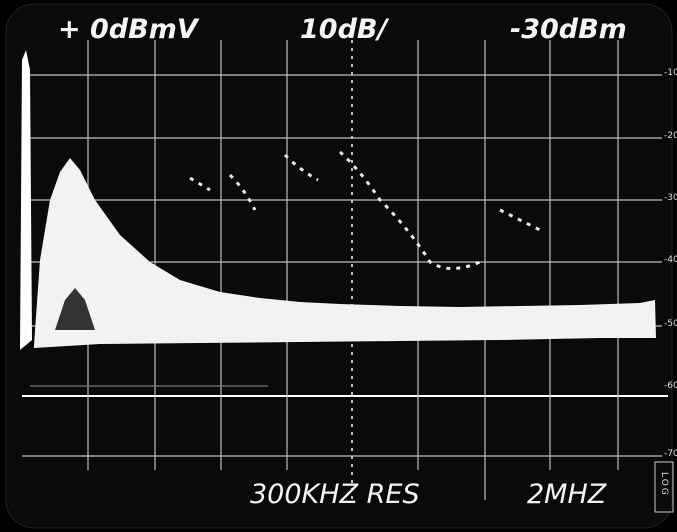  I want to click on trace-shadow, so click(75, 309).